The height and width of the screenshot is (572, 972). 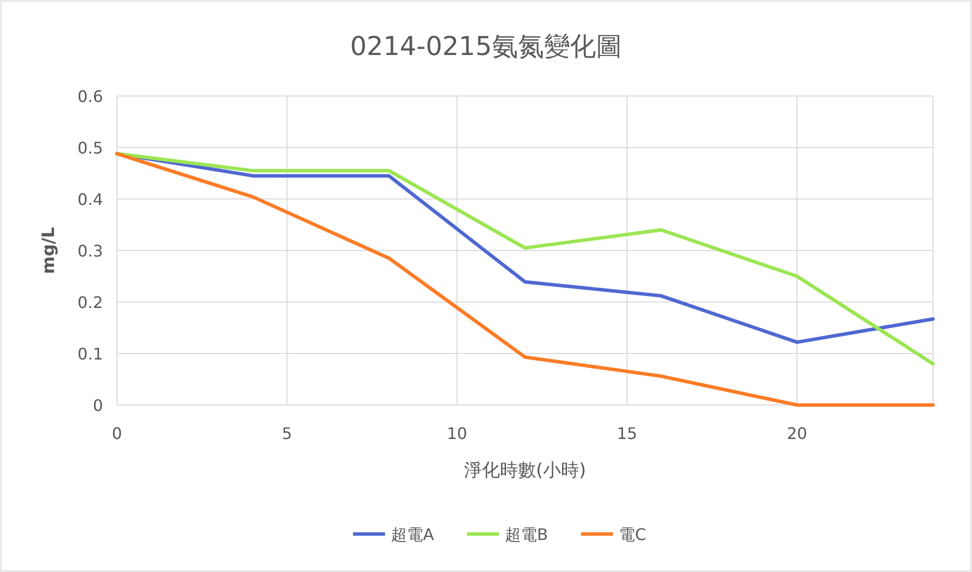 I want to click on legend-label: 超電A, so click(x=412, y=534).